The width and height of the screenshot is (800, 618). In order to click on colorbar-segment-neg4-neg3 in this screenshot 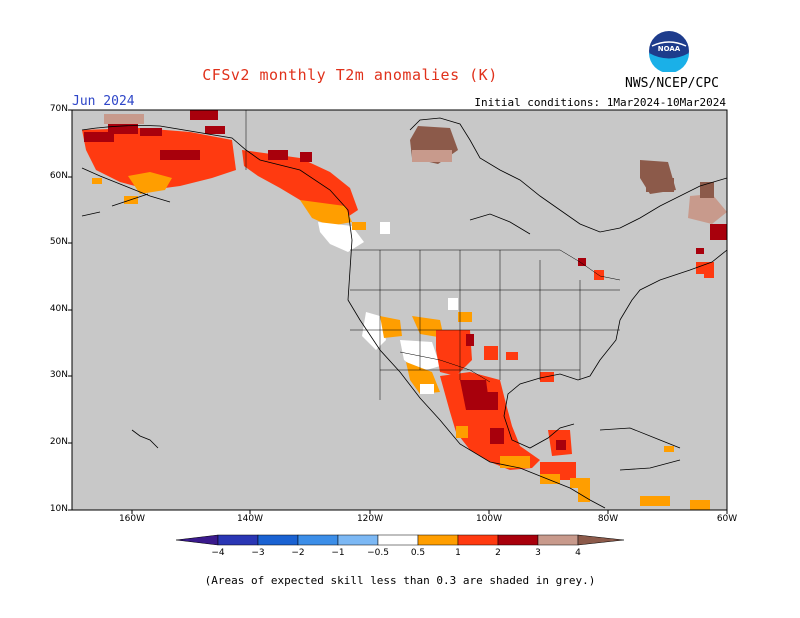, I will do `click(238, 540)`.